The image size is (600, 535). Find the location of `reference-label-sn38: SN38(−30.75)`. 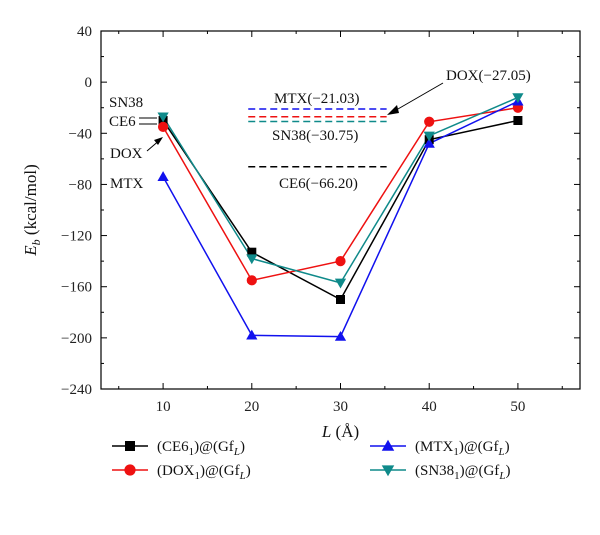

reference-label-sn38: SN38(−30.75) is located at coordinates (315, 136).